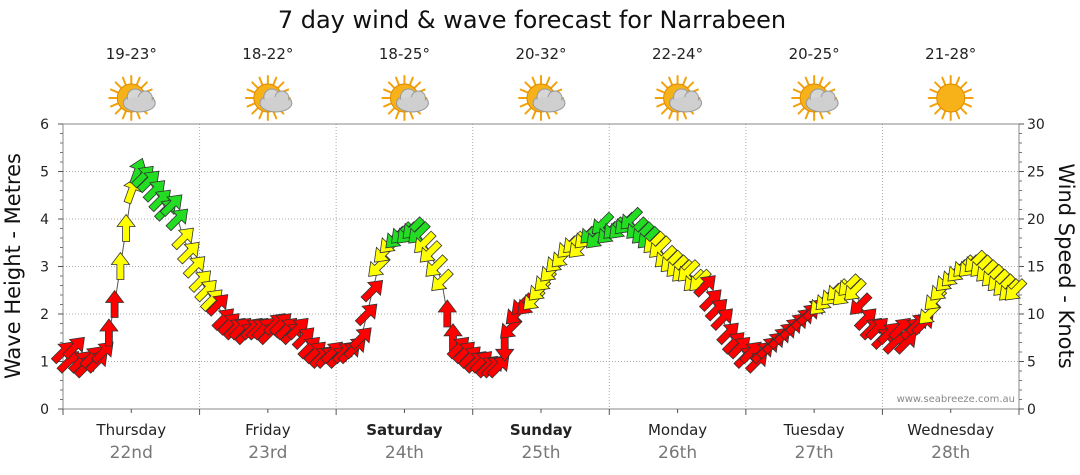  Describe the element at coordinates (677, 453) in the screenshot. I see `day-date-label: 26th` at that location.